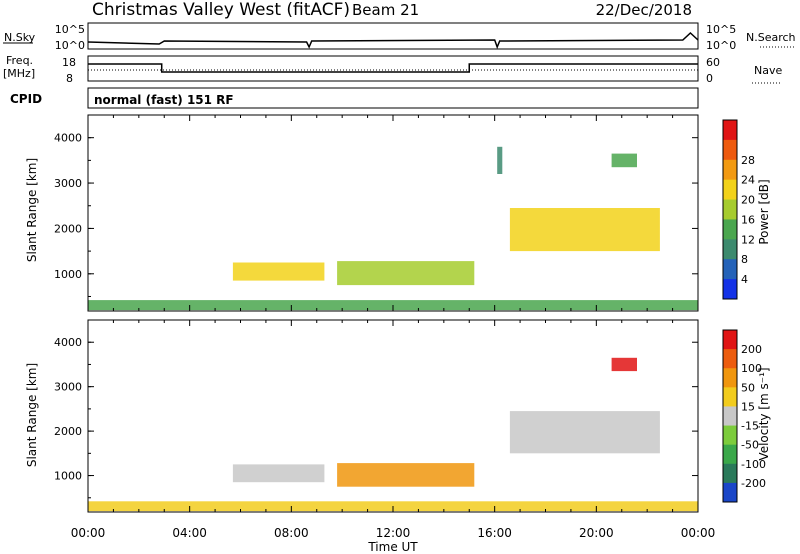 This screenshot has height=554, width=800. I want to click on colorbar-tick-label: -15, so click(750, 426).